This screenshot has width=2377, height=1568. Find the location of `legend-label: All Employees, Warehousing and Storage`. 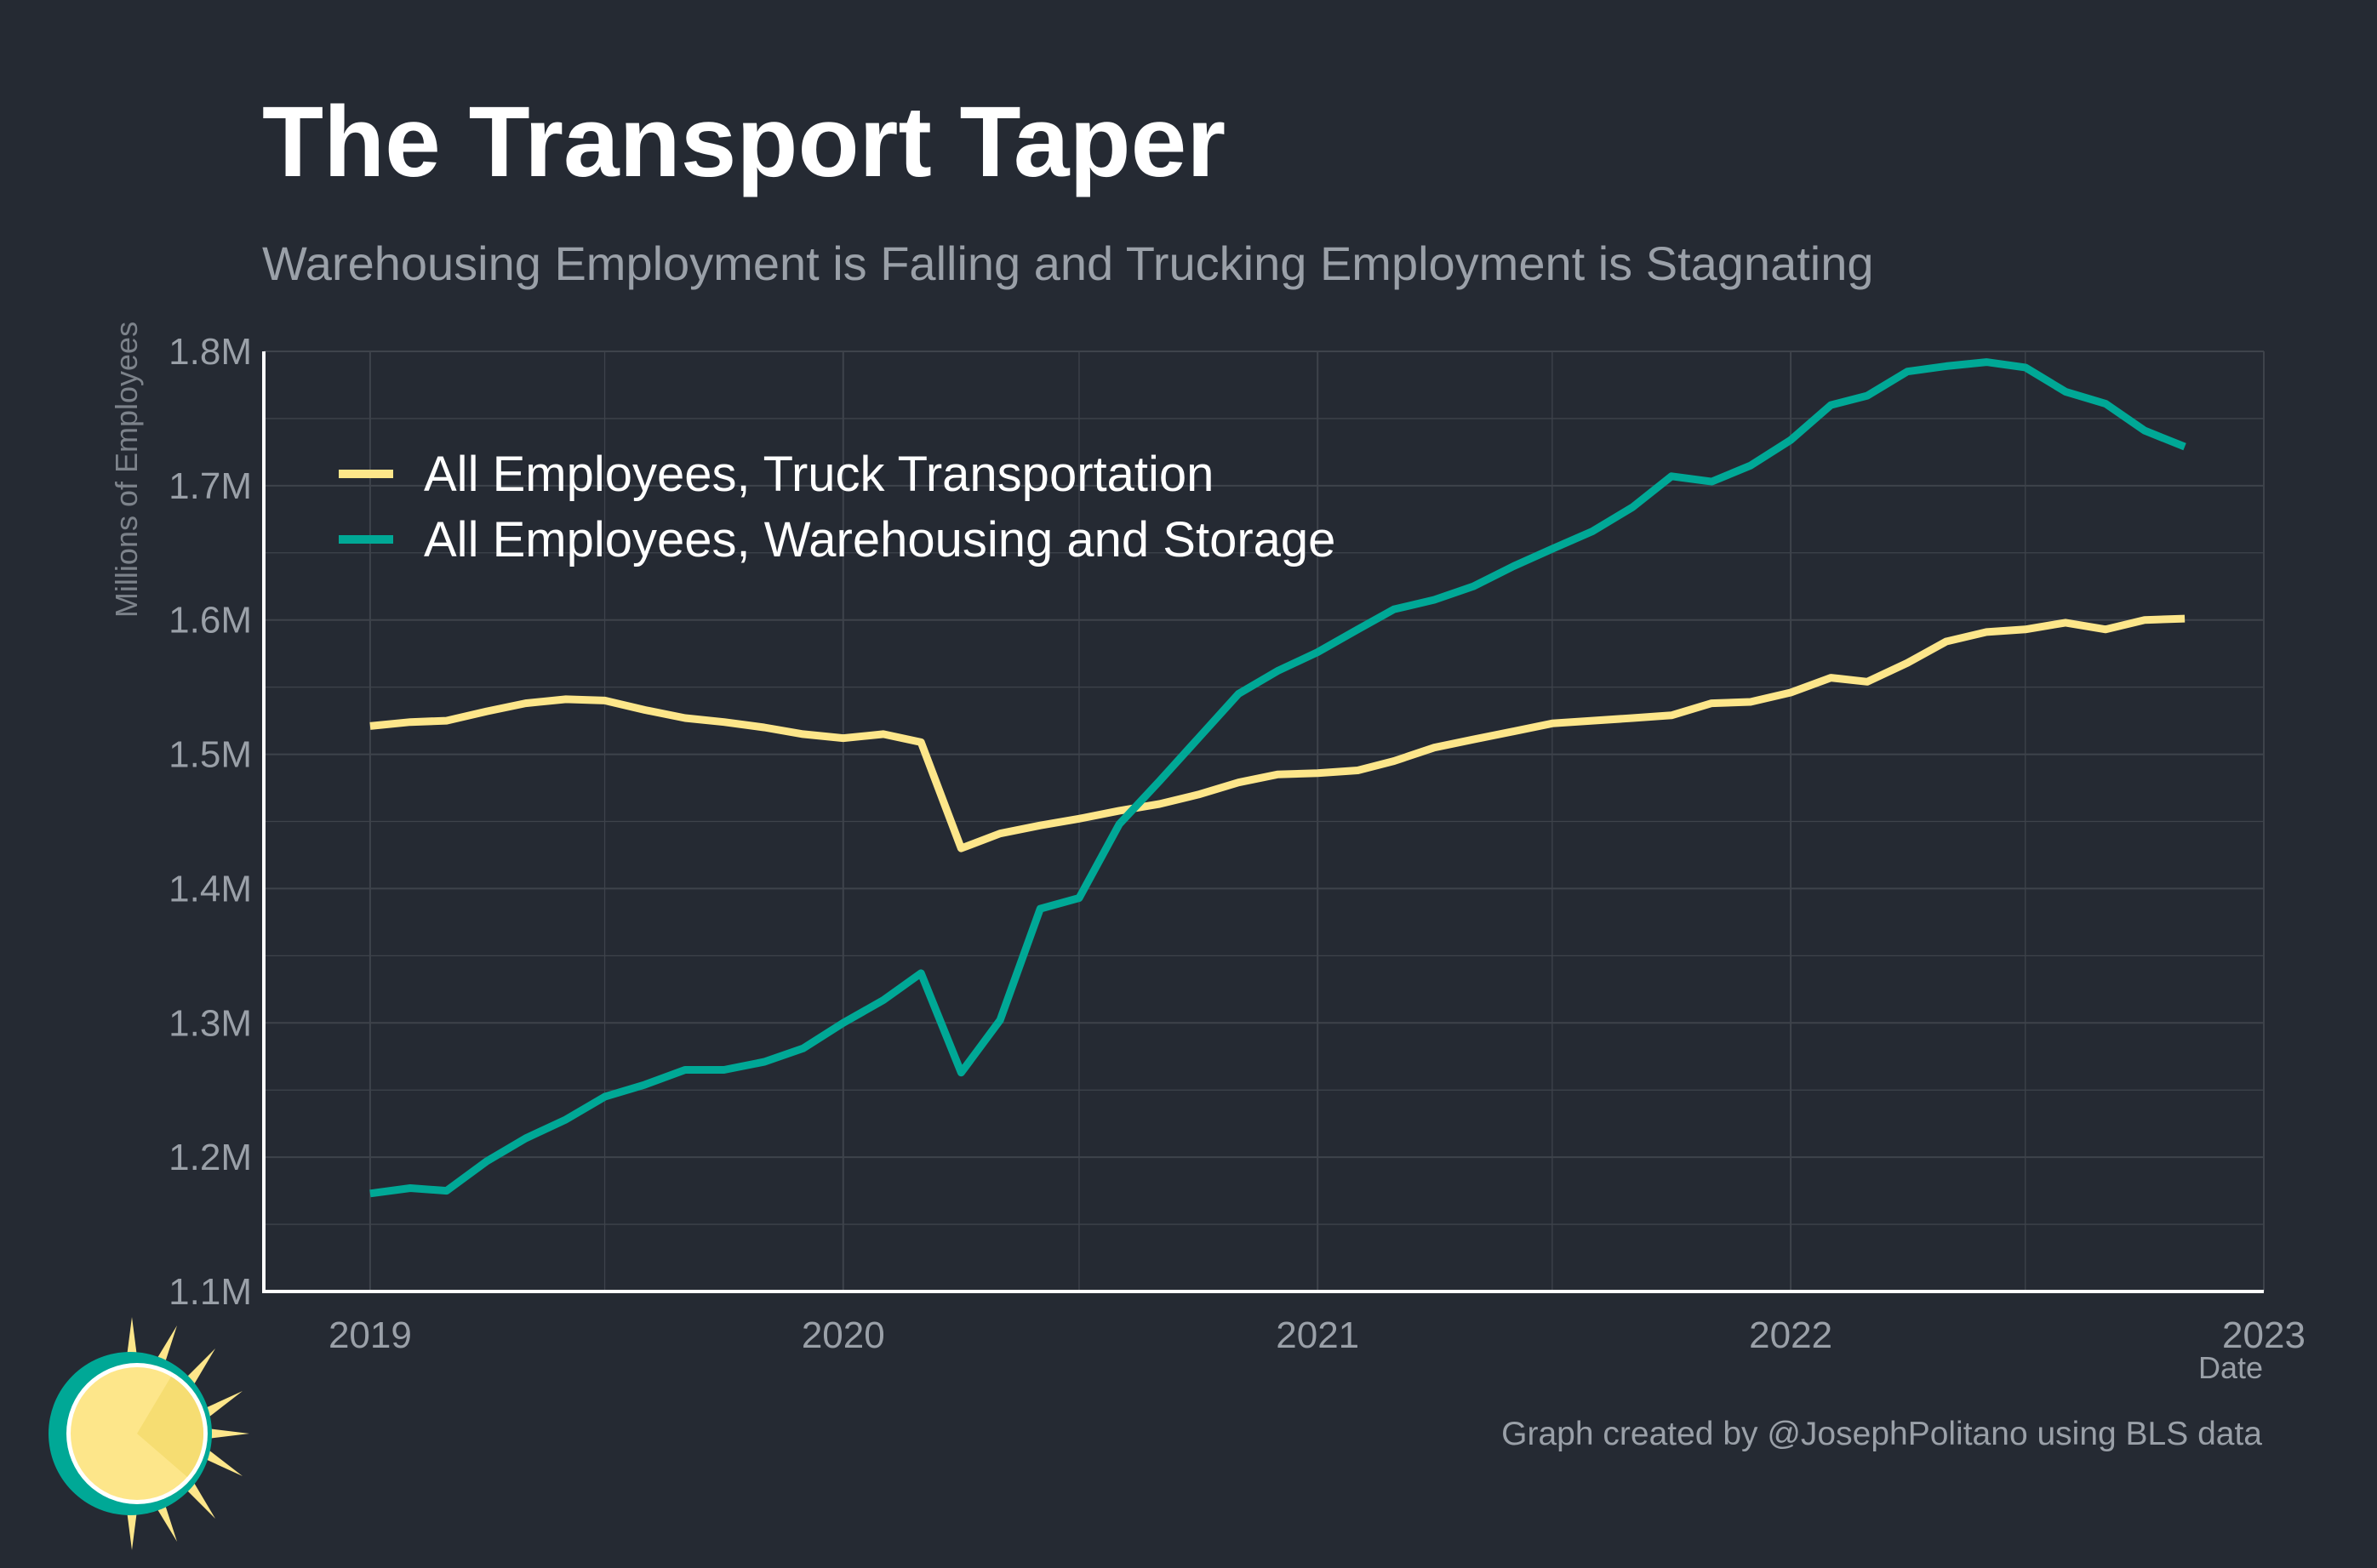

legend-label: All Employees, Warehousing and Storage is located at coordinates (879, 540).